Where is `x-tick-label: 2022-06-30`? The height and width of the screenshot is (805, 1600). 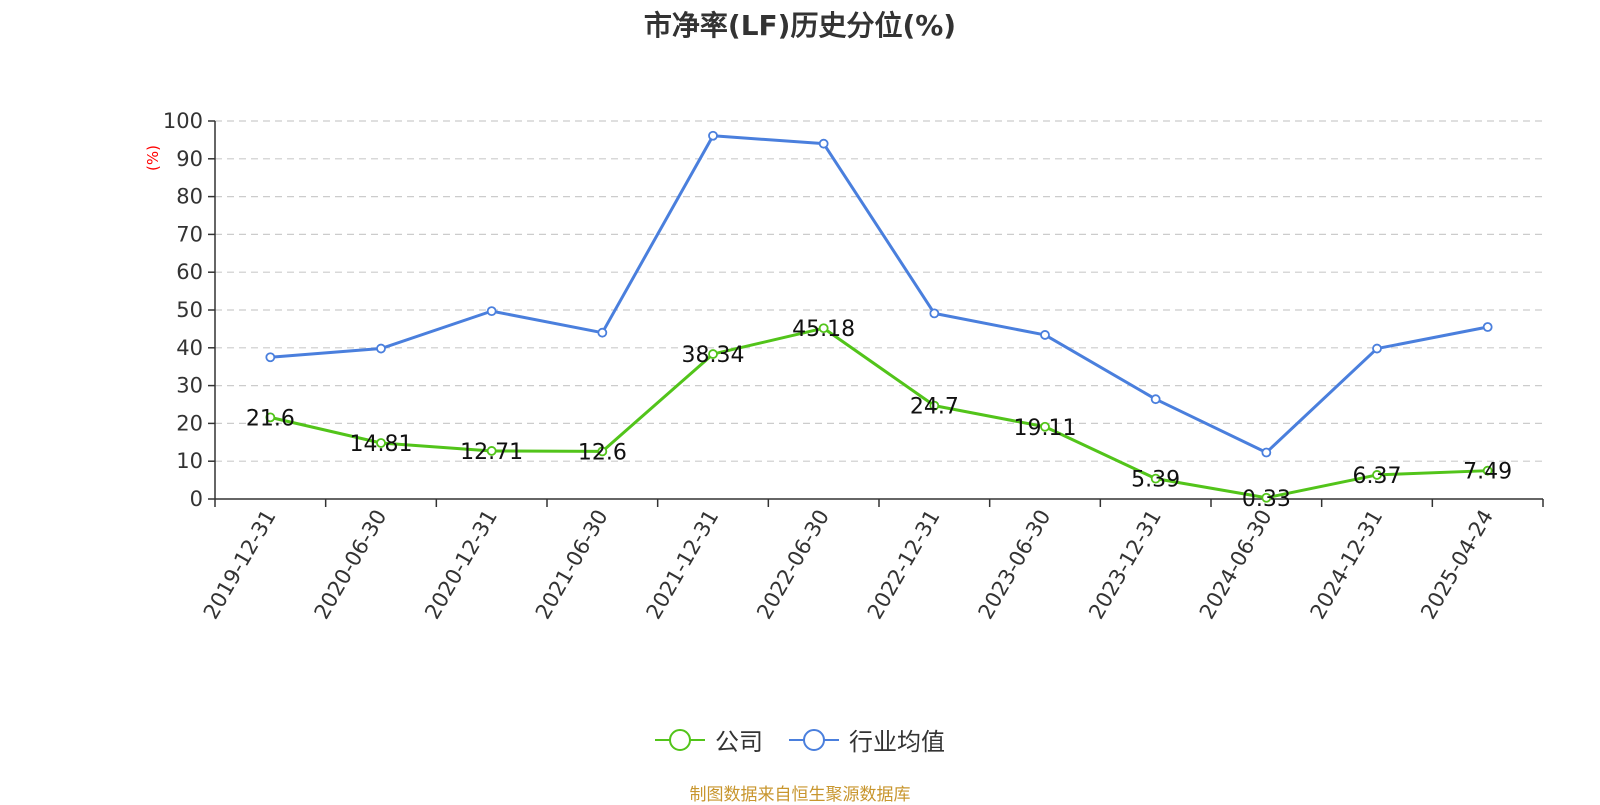 x-tick-label: 2022-06-30 is located at coordinates (793, 565).